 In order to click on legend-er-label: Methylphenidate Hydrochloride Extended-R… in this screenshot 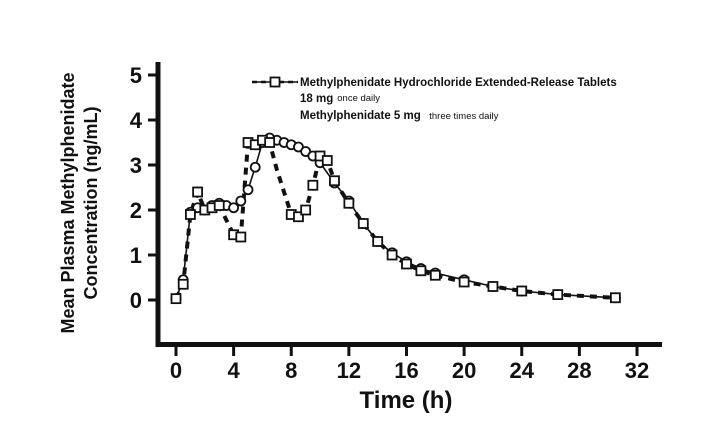, I will do `click(458, 83)`.